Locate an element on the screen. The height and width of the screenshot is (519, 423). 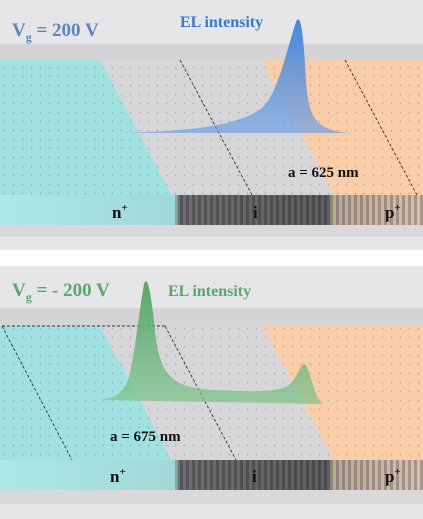
lattice-constant-label: a = 675 nm is located at coordinates (145, 437).